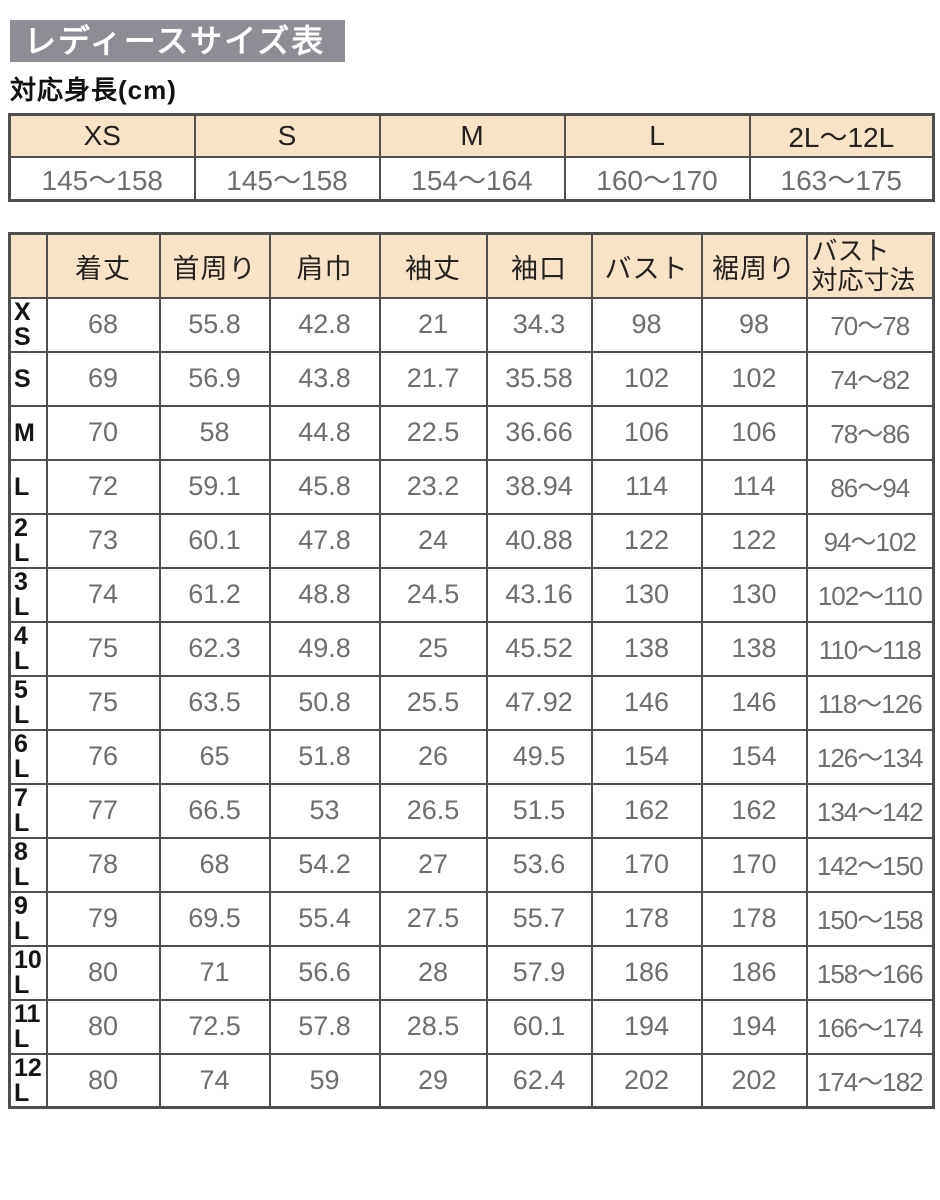  I want to click on size-row-2L: 2 L 73 60.1 47.8 24 40.88 122 122 94〜102, so click(471, 540).